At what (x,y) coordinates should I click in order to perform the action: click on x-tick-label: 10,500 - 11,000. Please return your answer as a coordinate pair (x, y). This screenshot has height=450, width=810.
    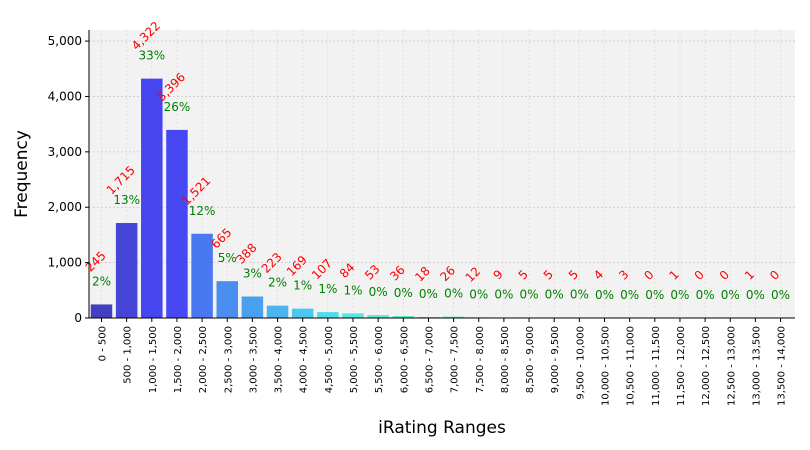
    Looking at the image, I should click on (631, 366).